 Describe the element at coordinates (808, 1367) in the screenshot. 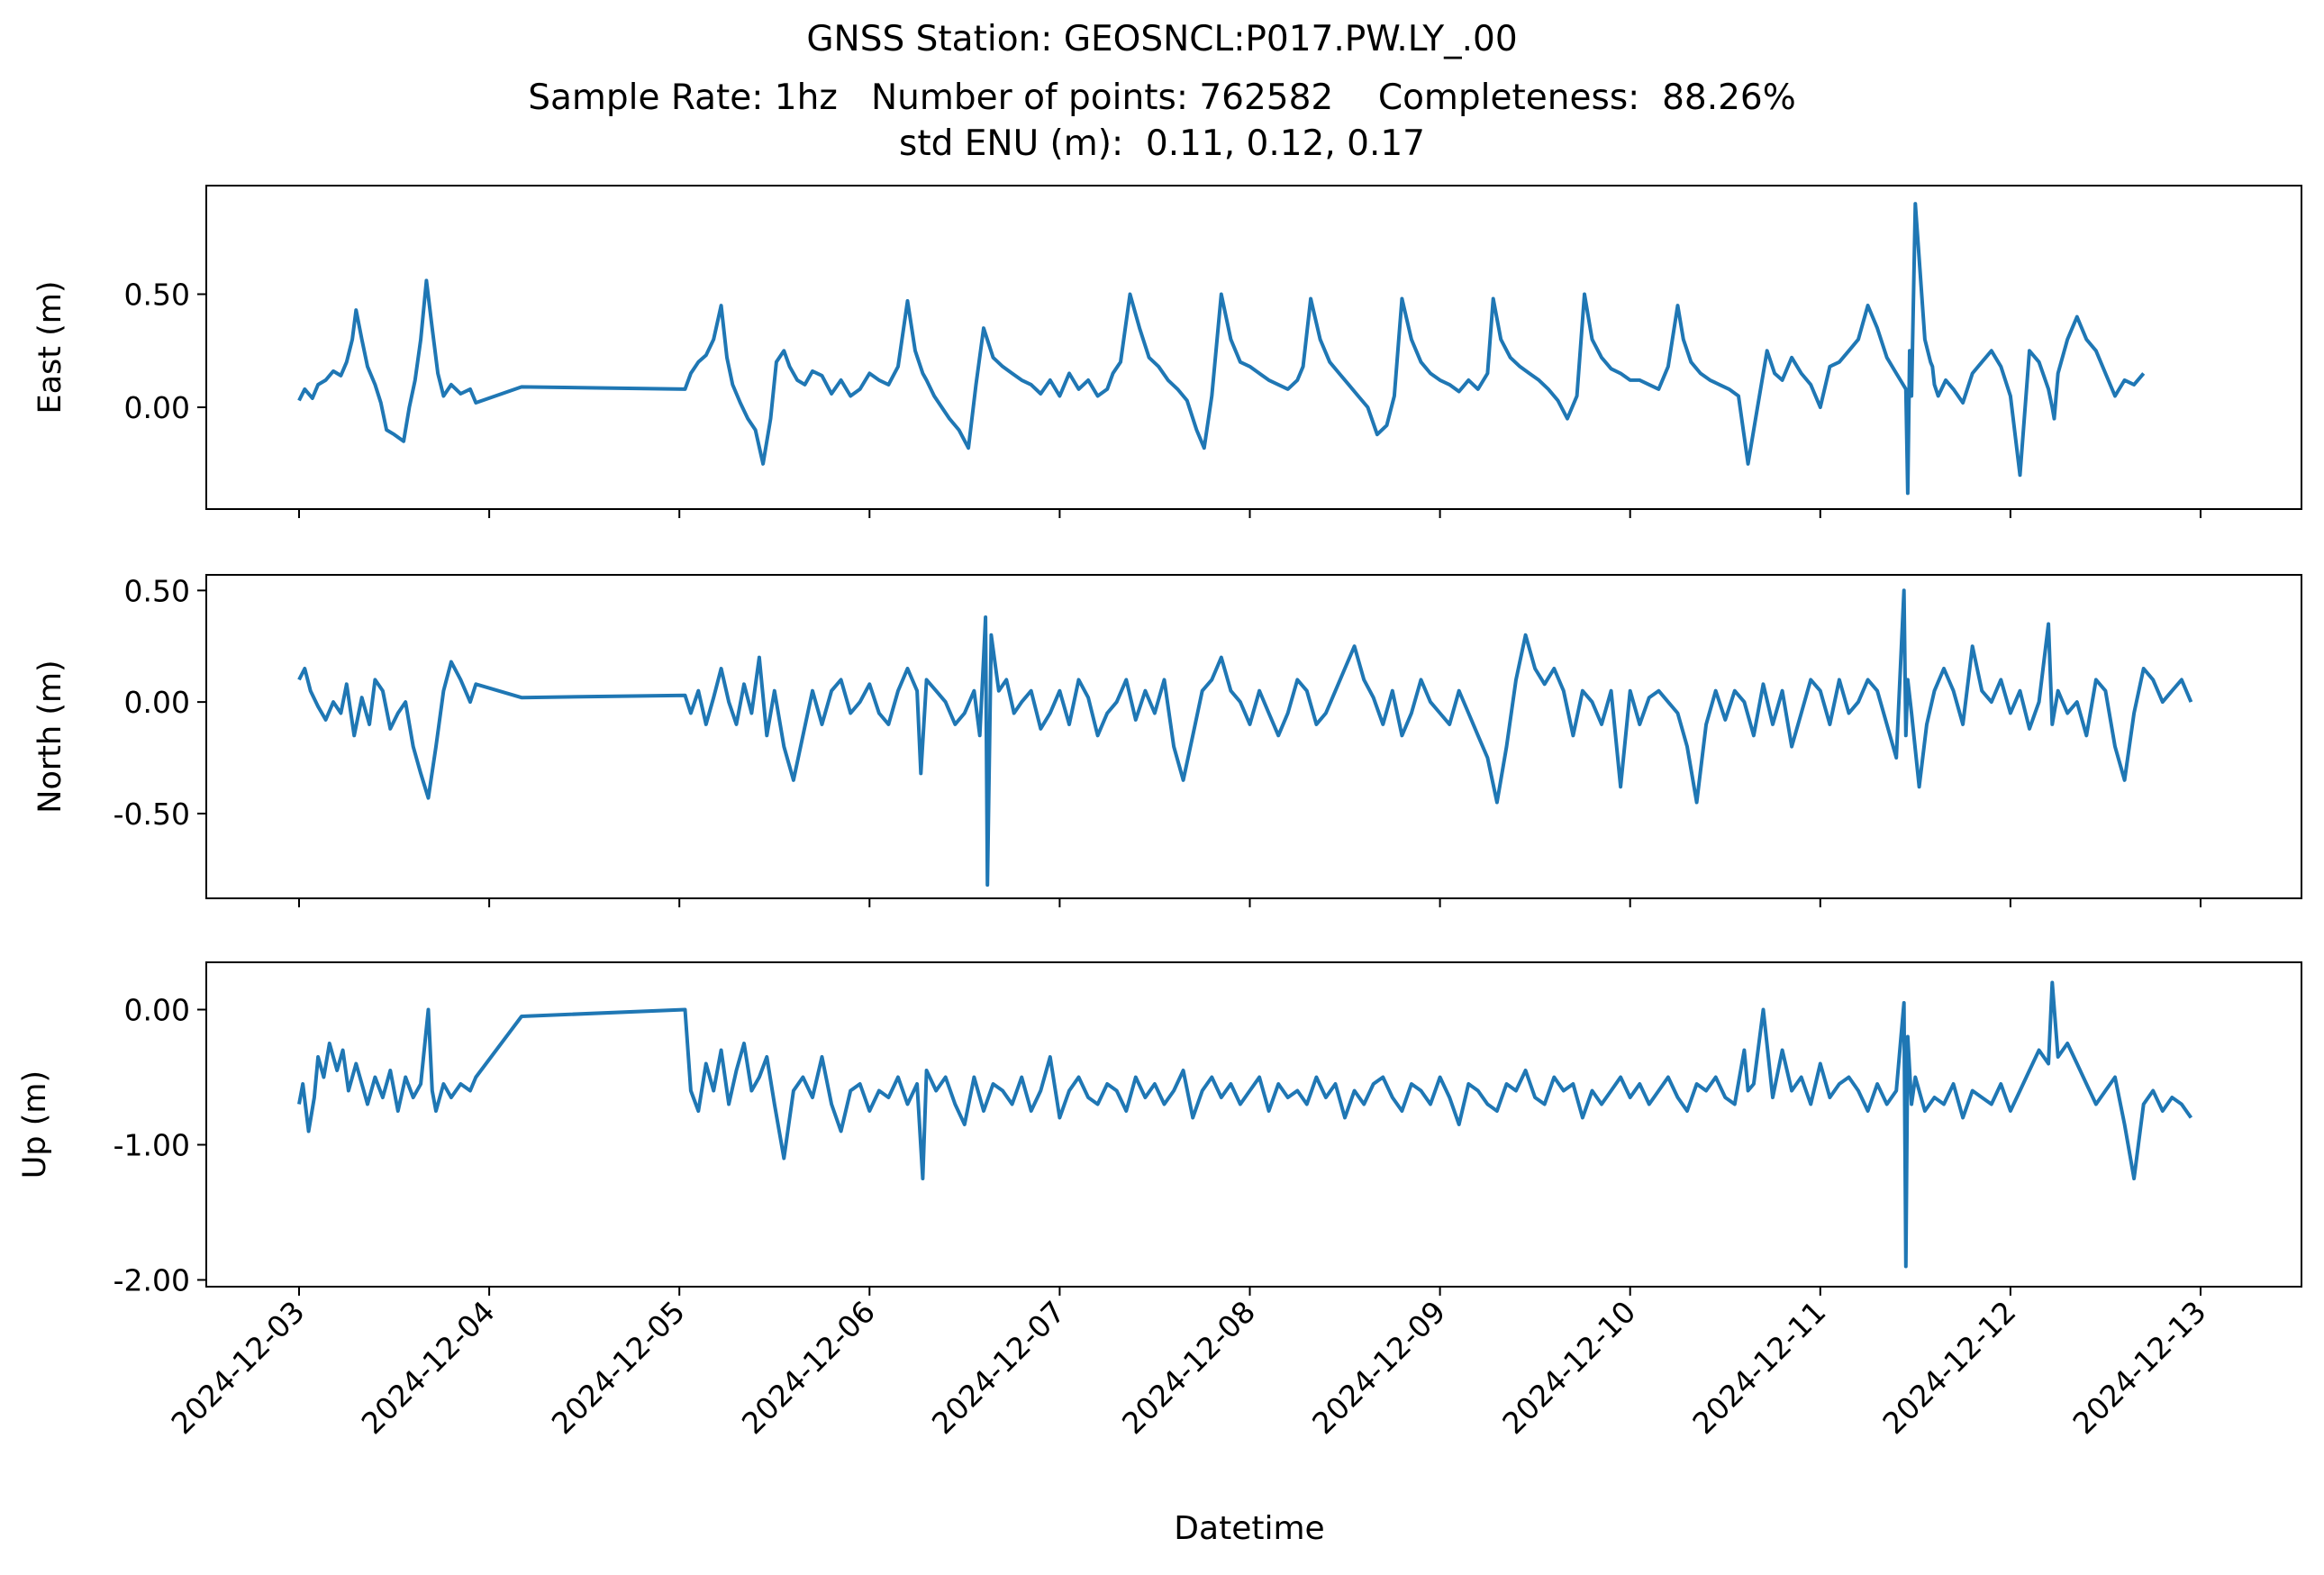

I see `x-tick-label: 2024-12-06` at that location.